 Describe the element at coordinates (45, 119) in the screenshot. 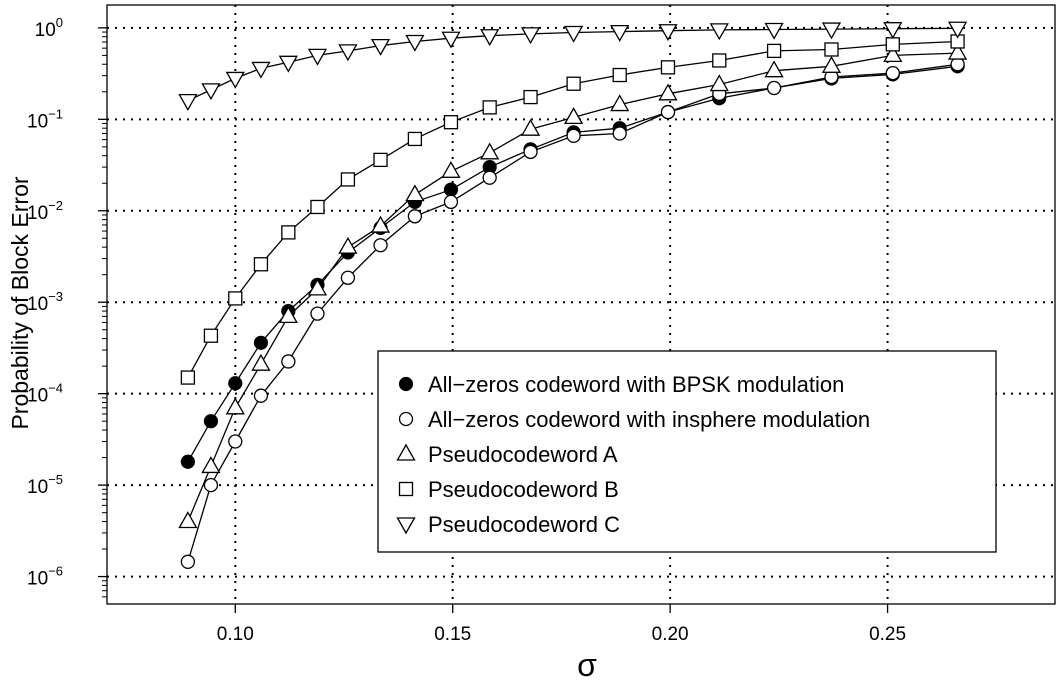

I see `y-tick-label: 10⁻¹` at that location.